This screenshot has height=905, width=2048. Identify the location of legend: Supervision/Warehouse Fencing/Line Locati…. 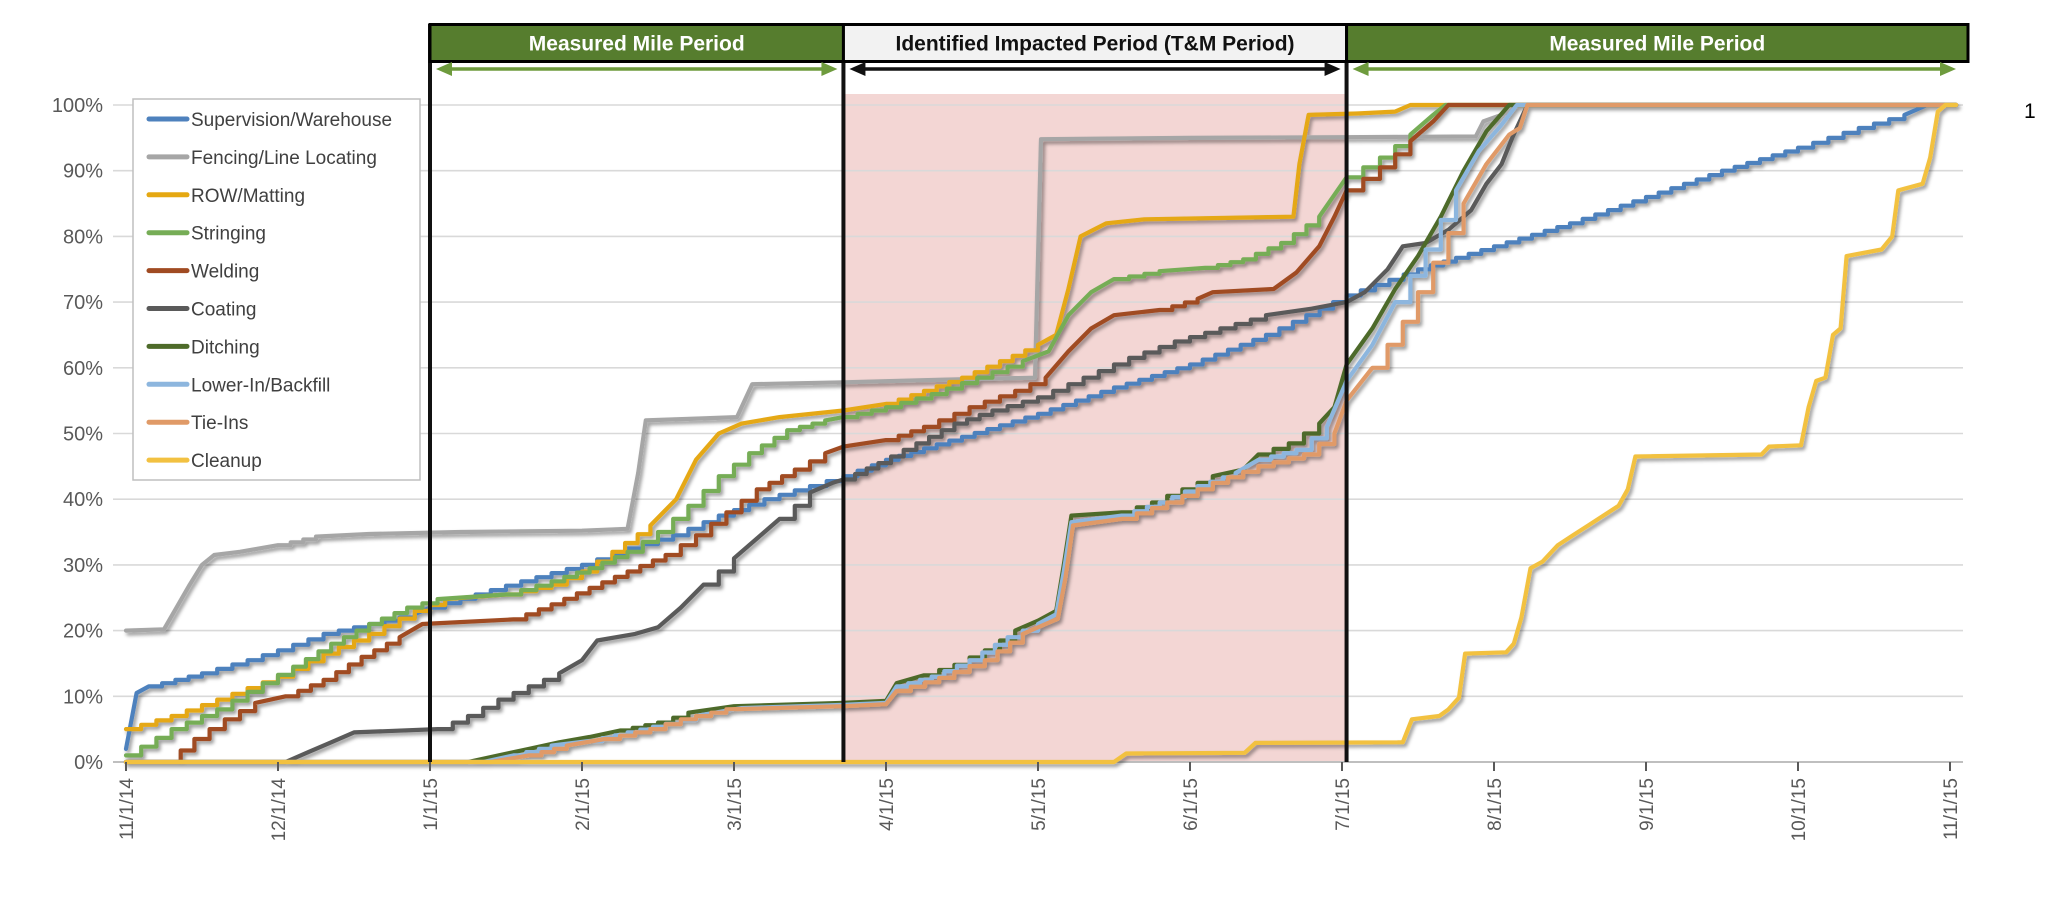
(276, 289).